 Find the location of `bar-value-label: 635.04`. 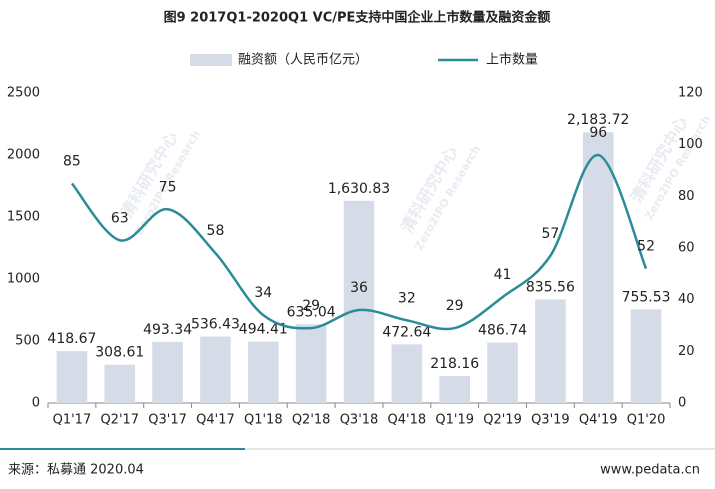

bar-value-label: 635.04 is located at coordinates (311, 312).